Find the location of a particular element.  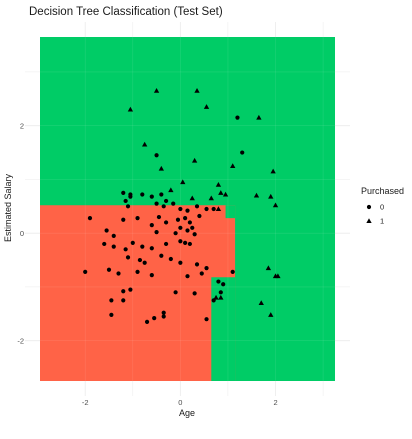

x-tick-label: -2 is located at coordinates (85, 402).